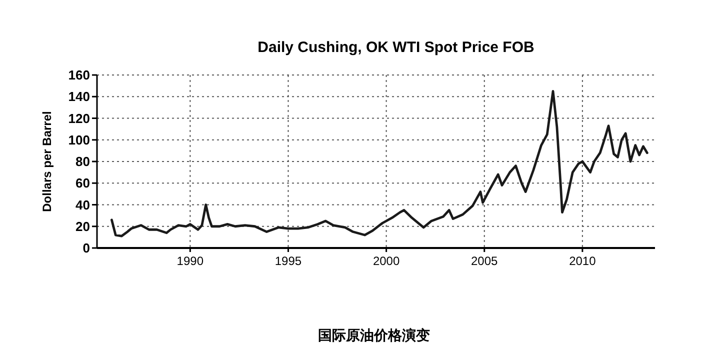 The height and width of the screenshot is (353, 728). Describe the element at coordinates (374, 335) in the screenshot. I see `text: 国际原油价格演变` at that location.